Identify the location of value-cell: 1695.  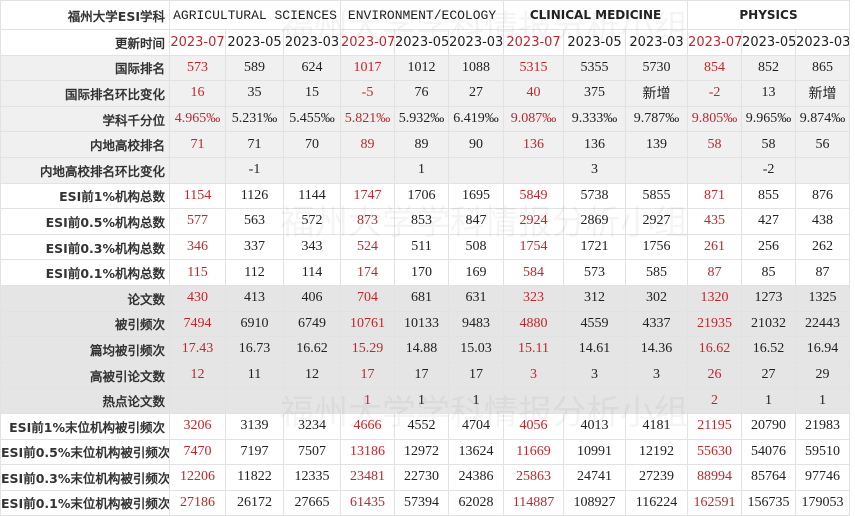
(476, 196).